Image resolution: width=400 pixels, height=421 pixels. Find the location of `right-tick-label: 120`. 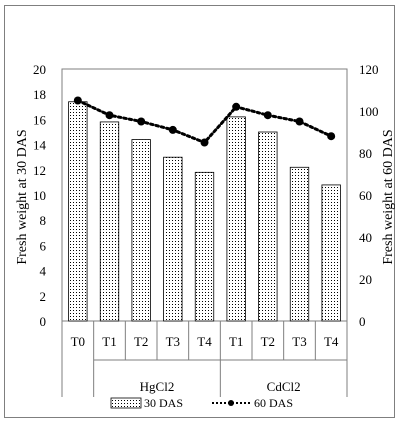

right-tick-label: 120 is located at coordinates (369, 69).